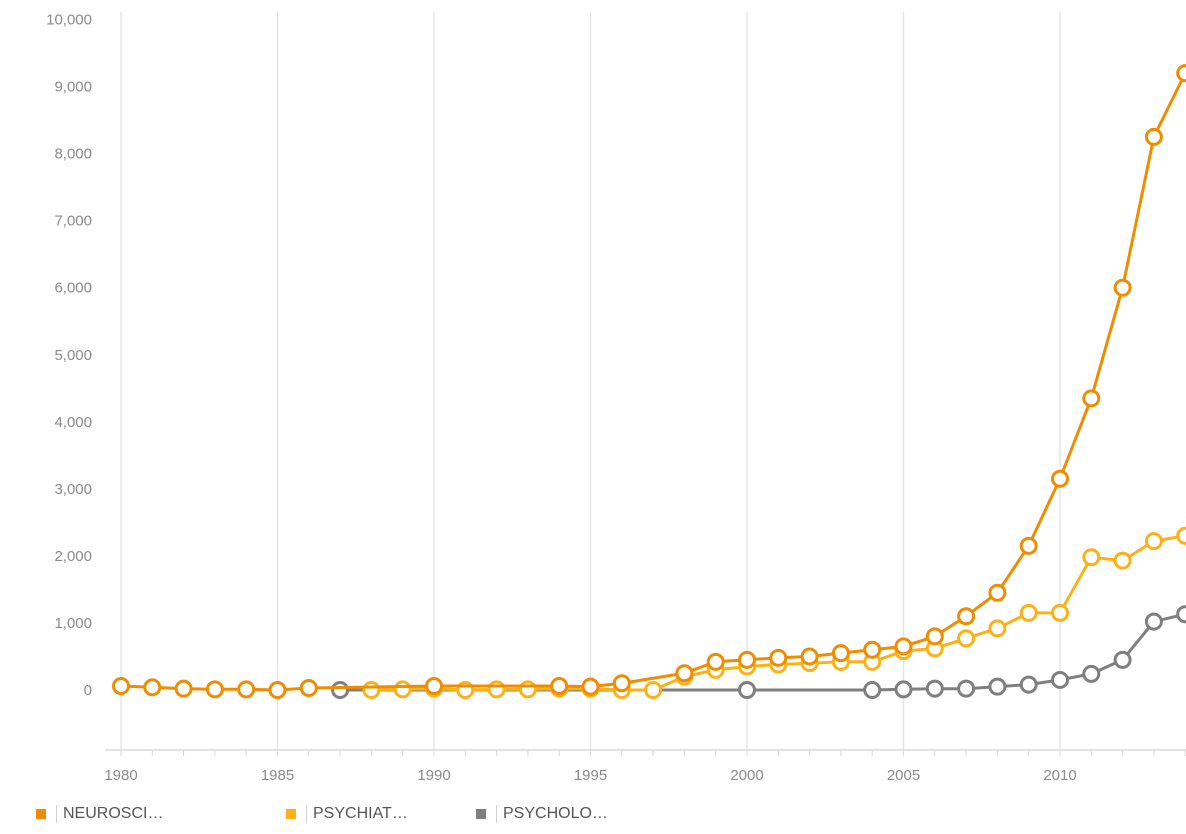 Image resolution: width=1186 pixels, height=834 pixels. What do you see at coordinates (69, 20) in the screenshot?
I see `y-tick-label: 10,000` at bounding box center [69, 20].